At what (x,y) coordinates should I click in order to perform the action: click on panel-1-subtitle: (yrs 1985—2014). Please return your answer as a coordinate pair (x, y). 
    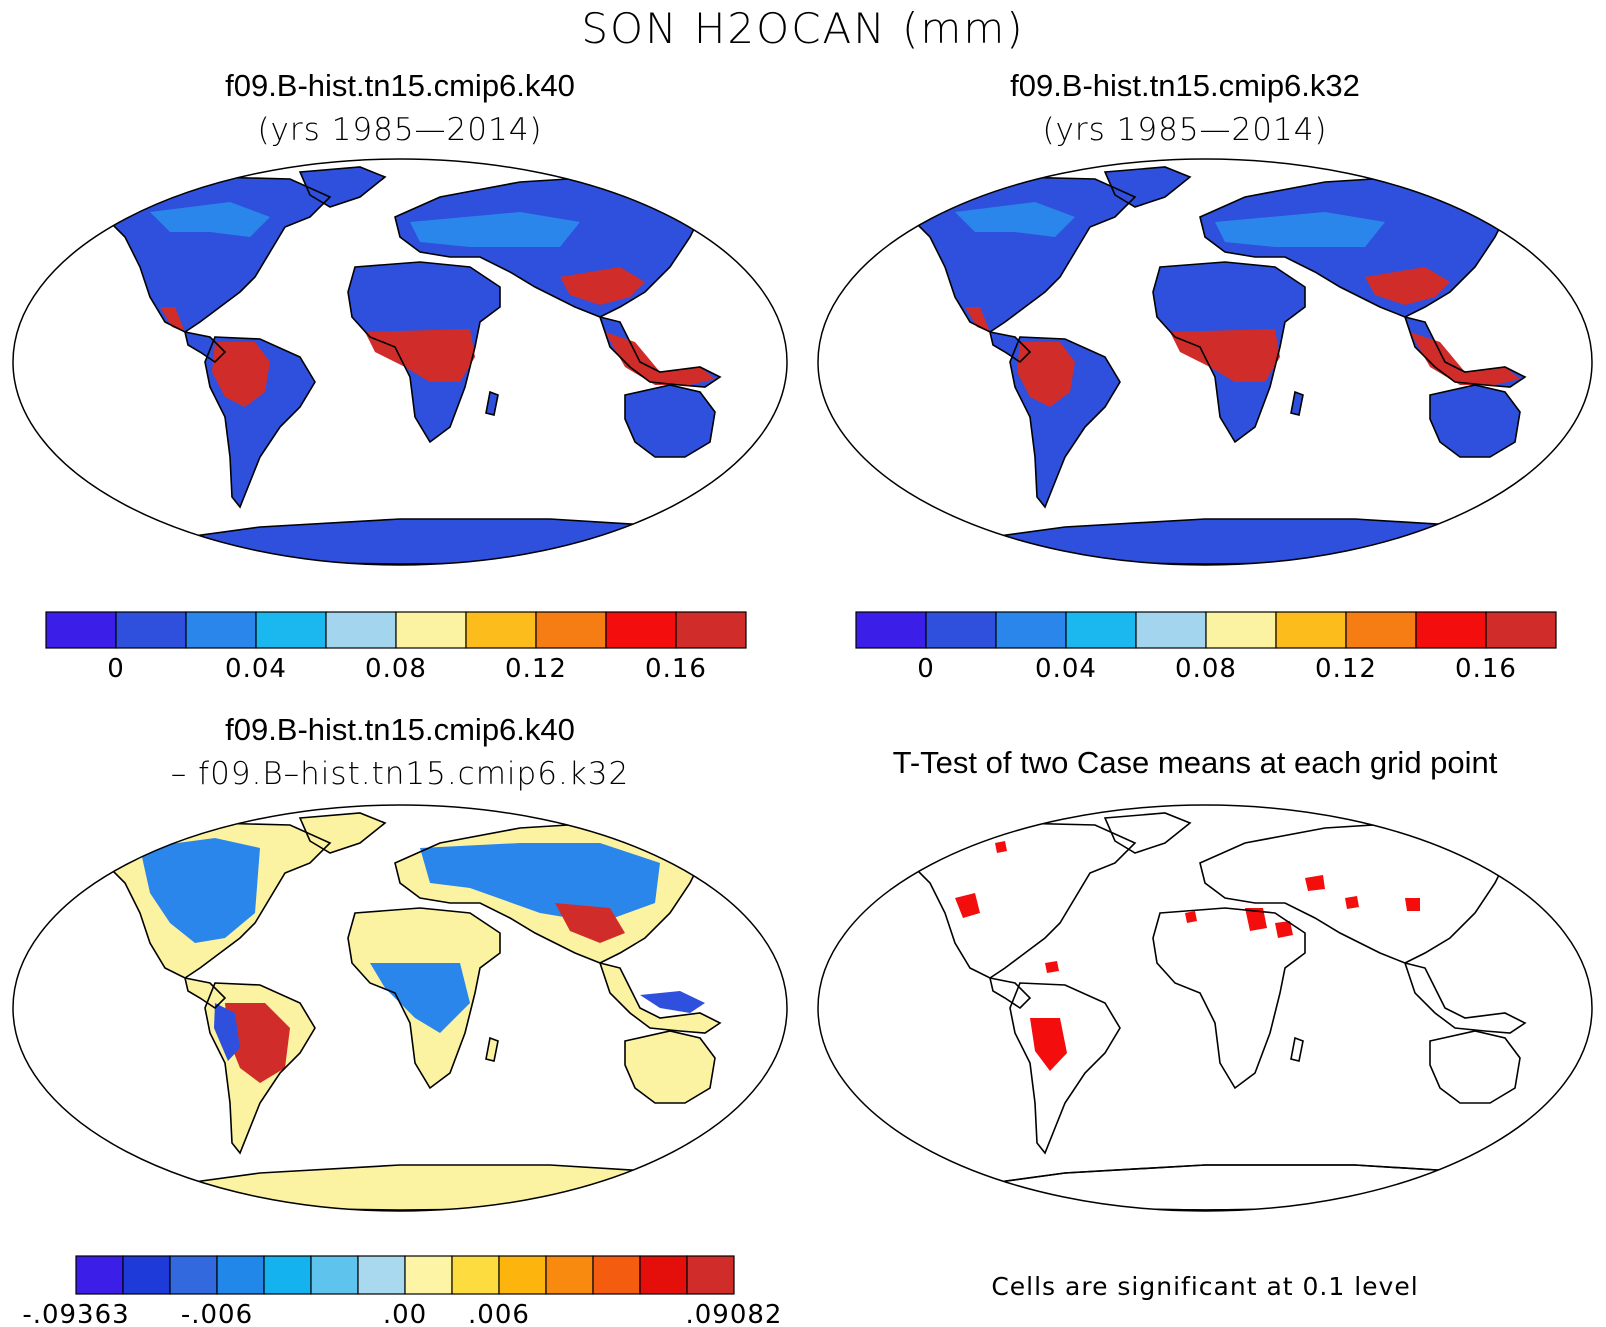
    Looking at the image, I should click on (400, 130).